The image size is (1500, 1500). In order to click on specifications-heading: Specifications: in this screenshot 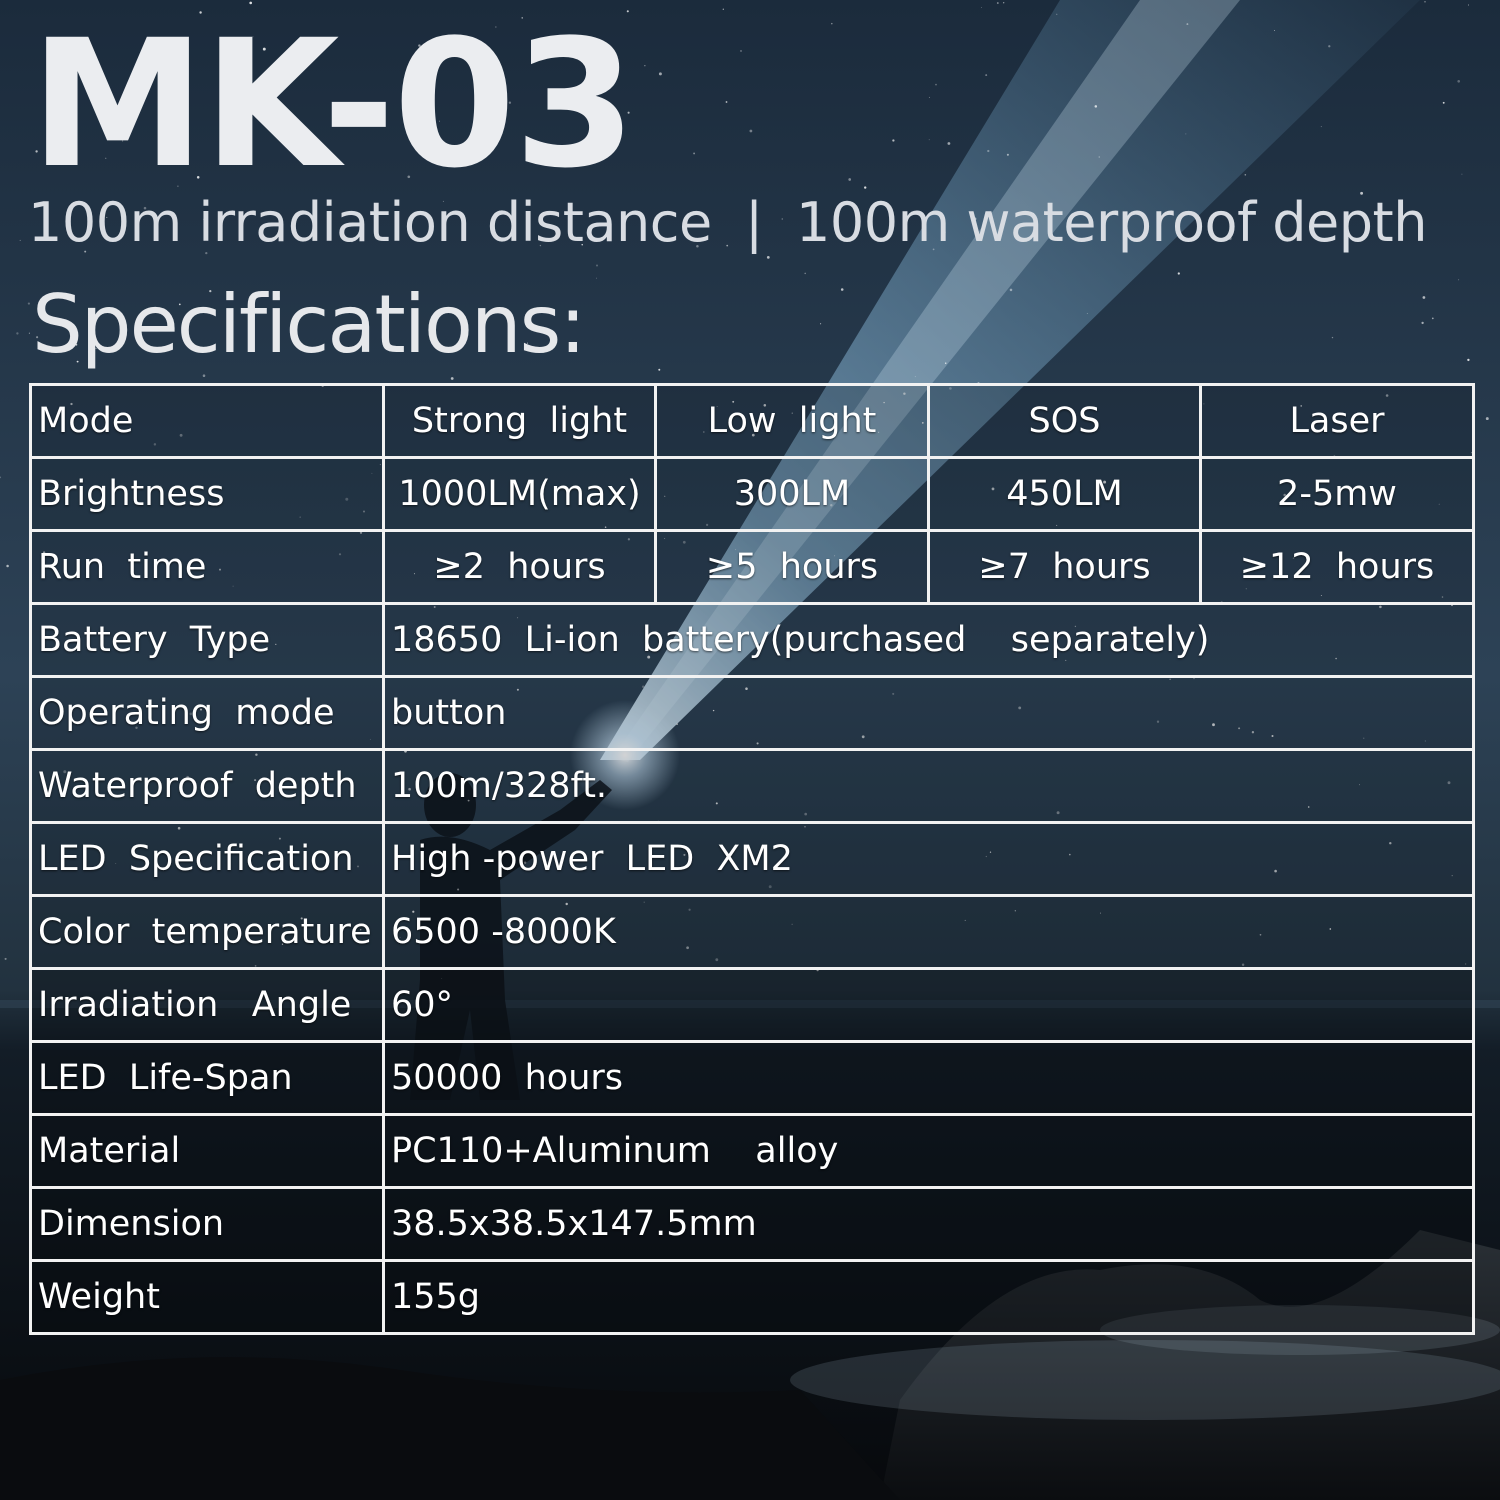, I will do `click(309, 324)`.